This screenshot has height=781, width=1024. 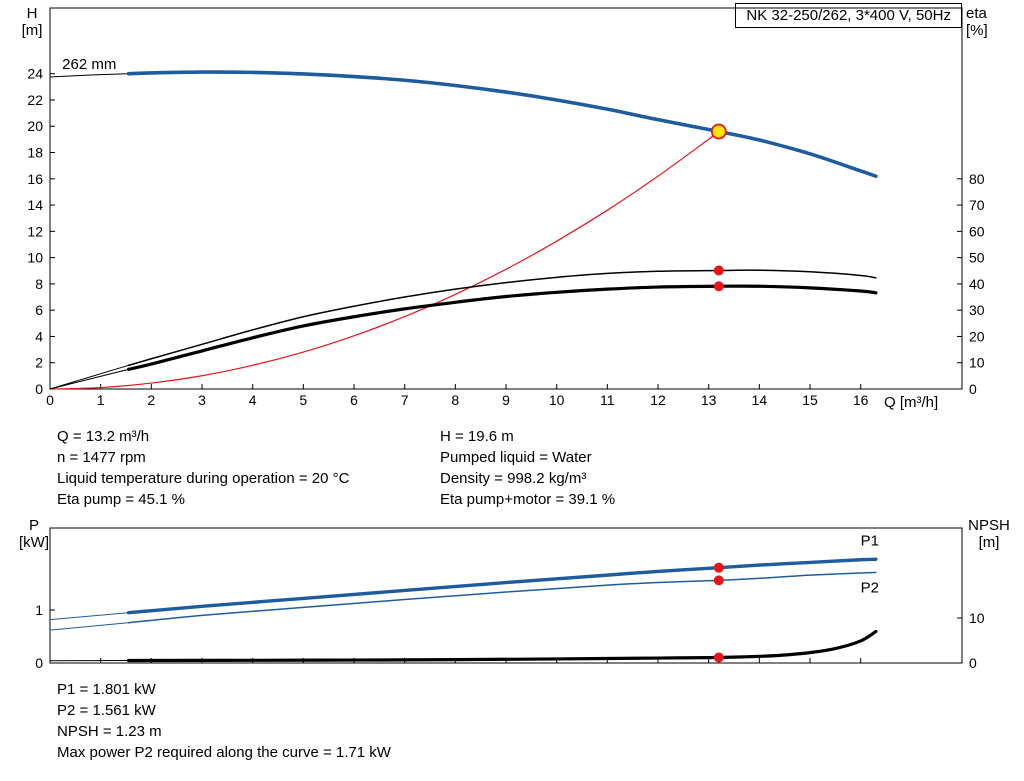 What do you see at coordinates (718, 270) in the screenshot?
I see `eta-pump-point` at bounding box center [718, 270].